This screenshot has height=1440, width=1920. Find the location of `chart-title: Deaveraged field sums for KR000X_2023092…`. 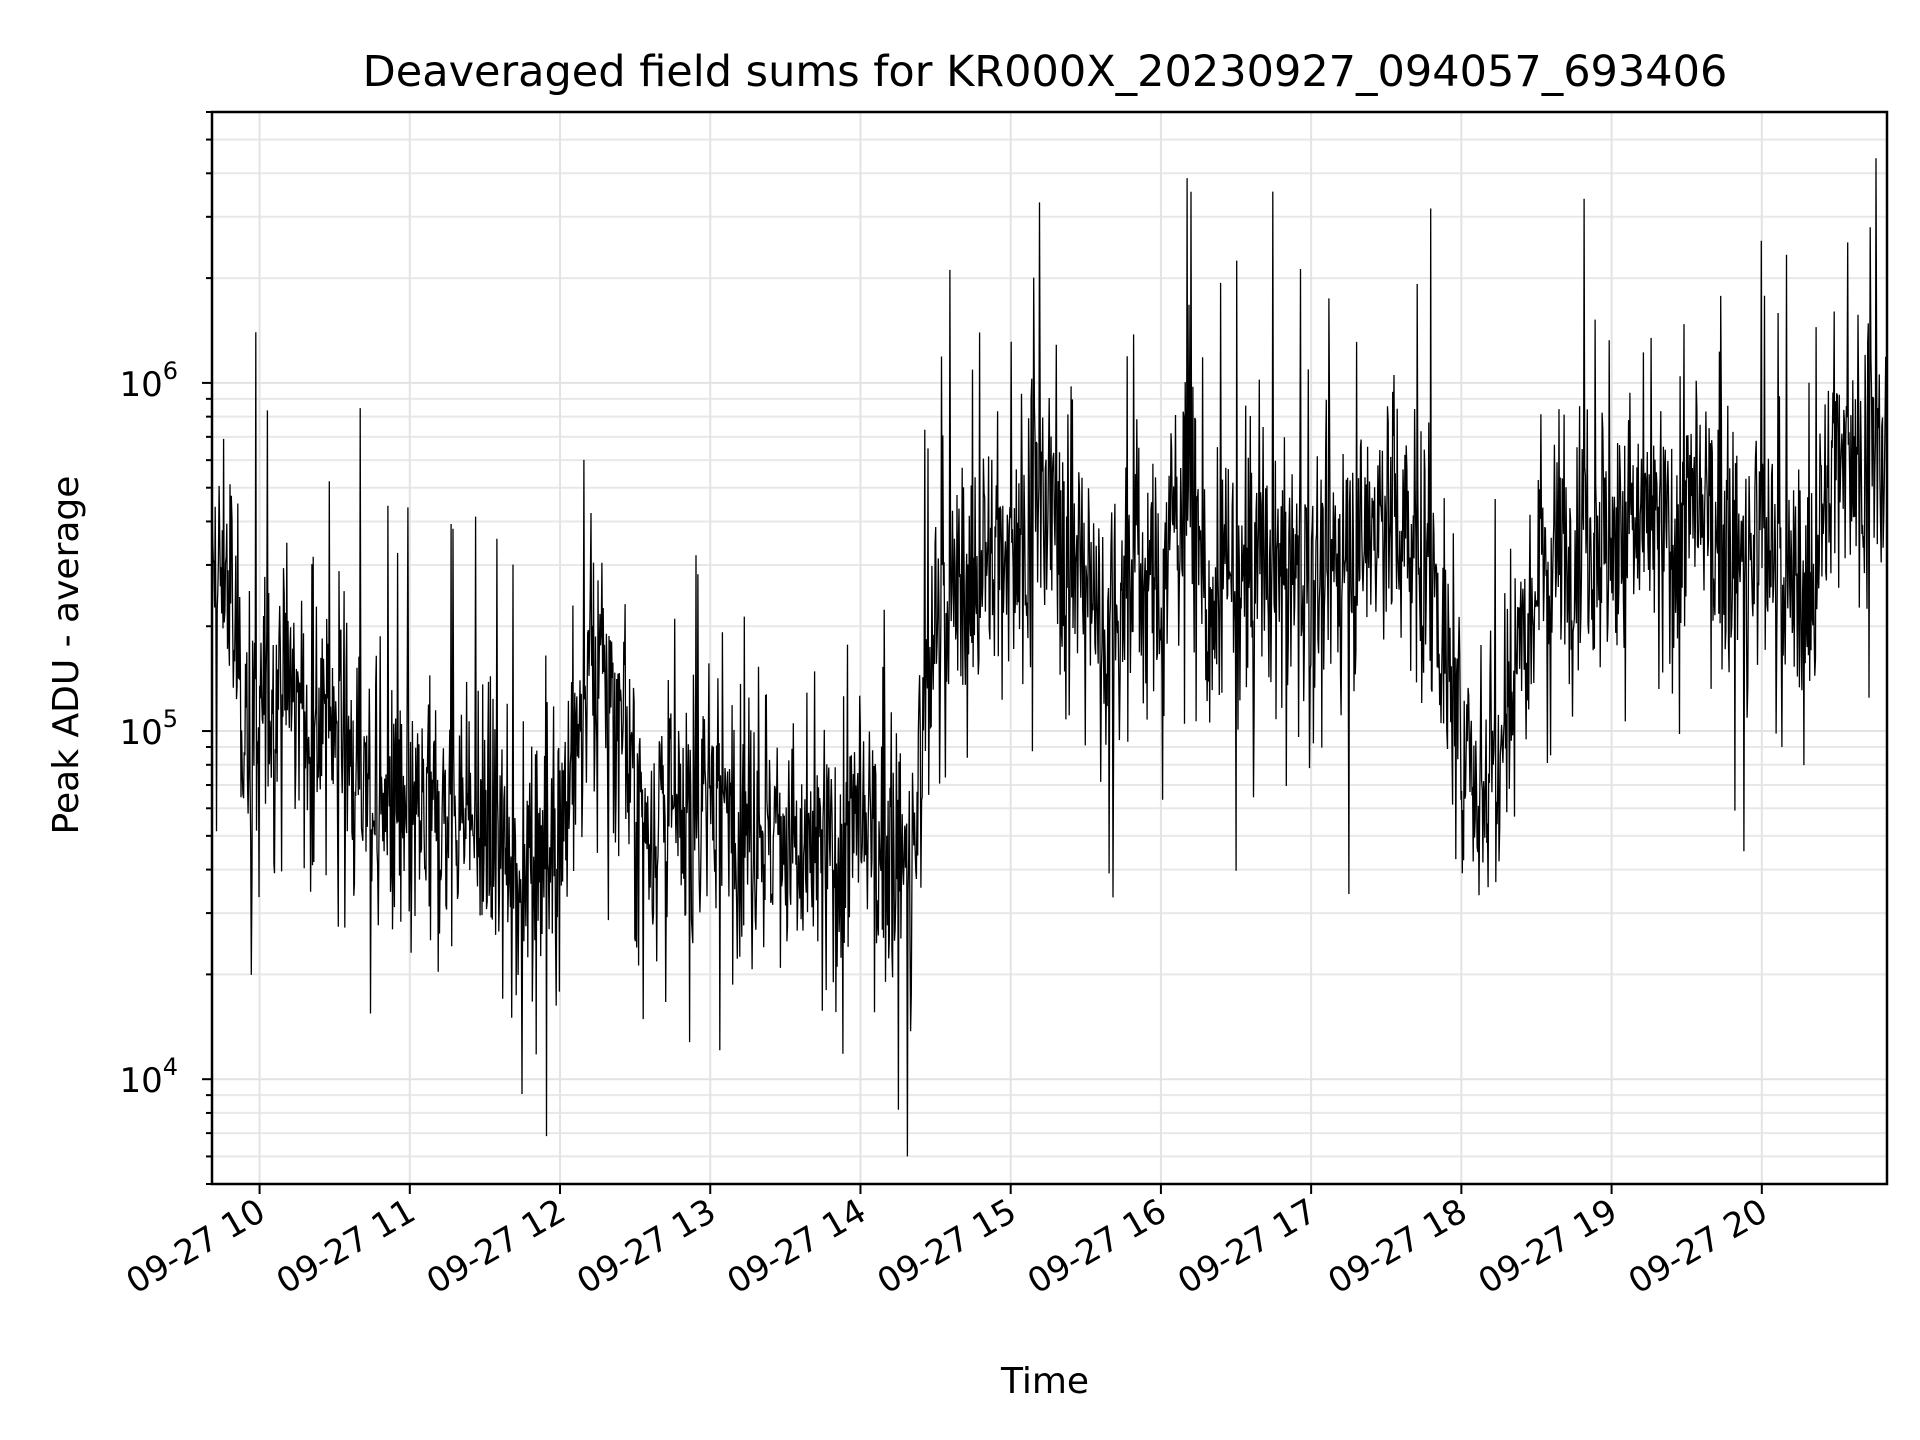

chart-title: Deaveraged field sums for KR000X_2023092… is located at coordinates (1045, 72).